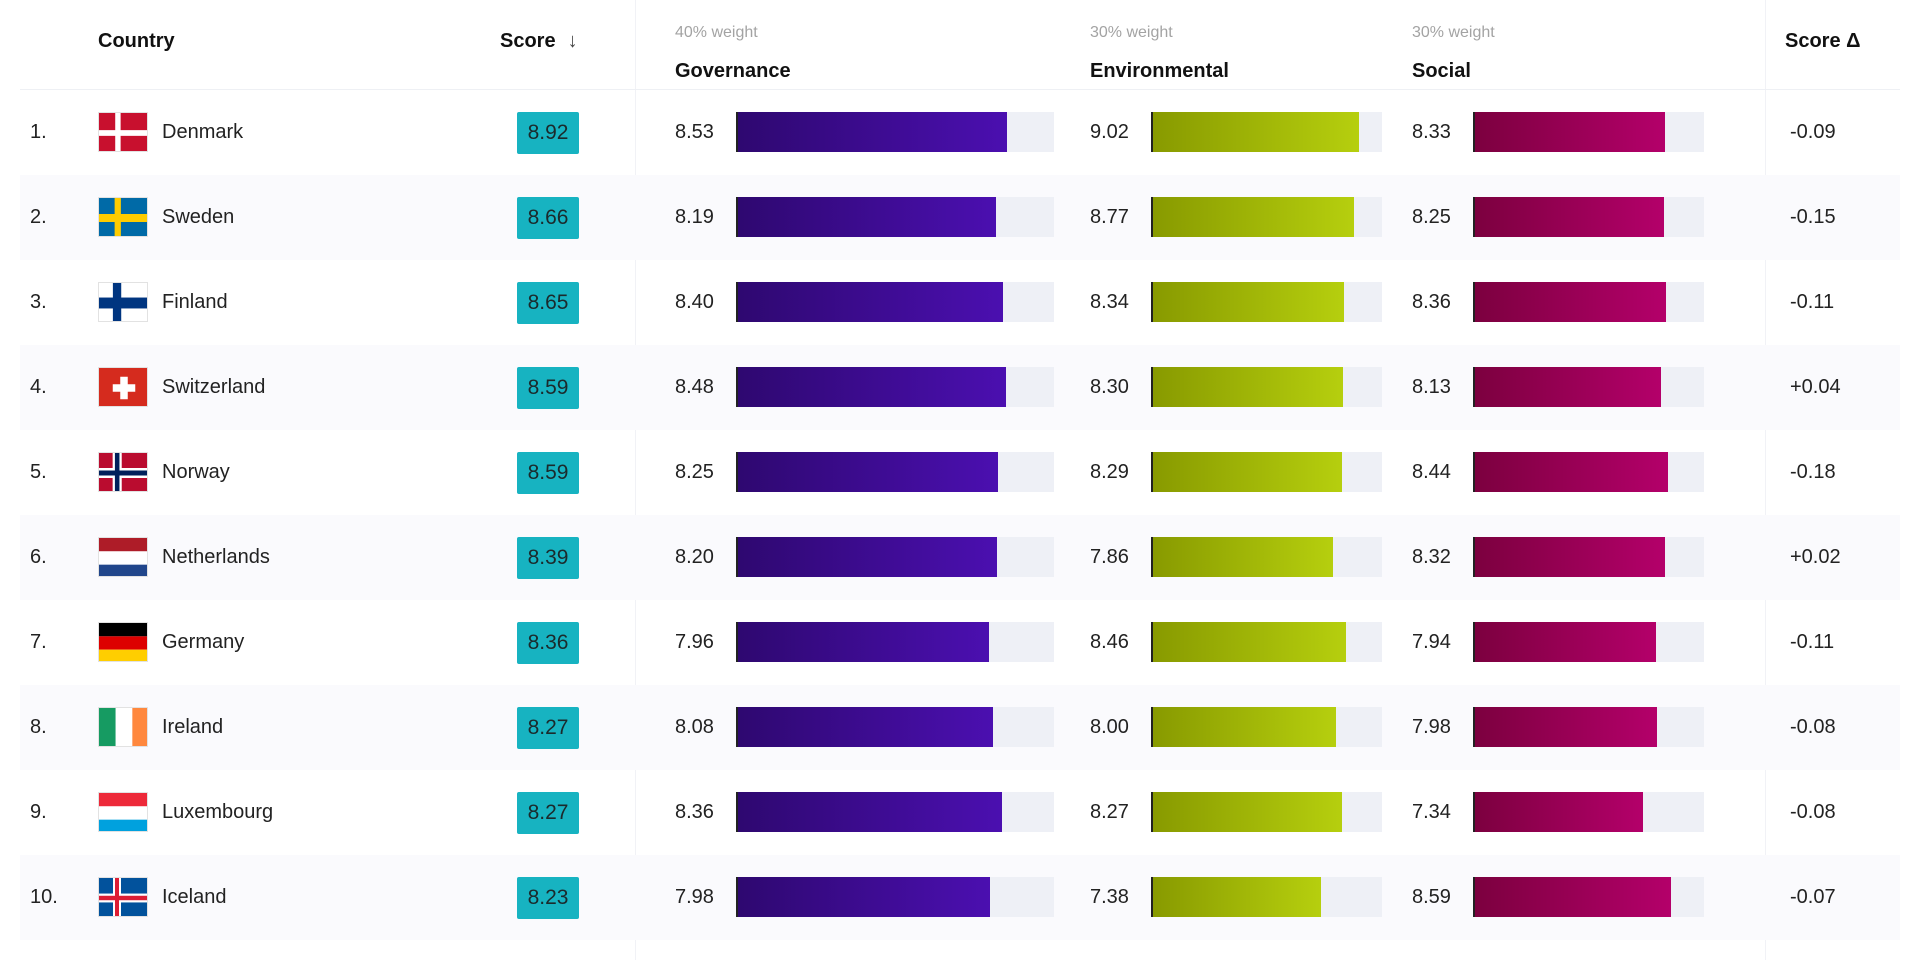 This screenshot has width=1920, height=960. Describe the element at coordinates (1431, 302) in the screenshot. I see `social-value: 8.36` at that location.